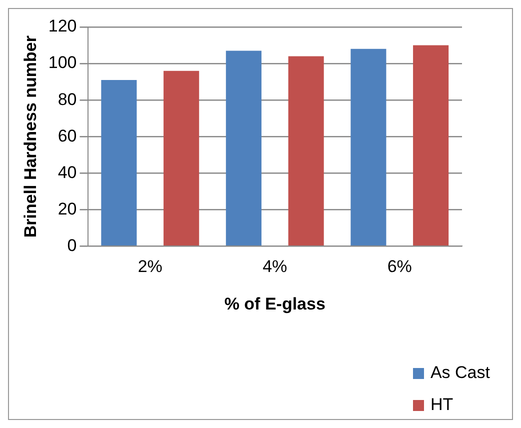 This screenshot has height=428, width=521. What do you see at coordinates (150, 266) in the screenshot?
I see `x-tick-label: 2%` at bounding box center [150, 266].